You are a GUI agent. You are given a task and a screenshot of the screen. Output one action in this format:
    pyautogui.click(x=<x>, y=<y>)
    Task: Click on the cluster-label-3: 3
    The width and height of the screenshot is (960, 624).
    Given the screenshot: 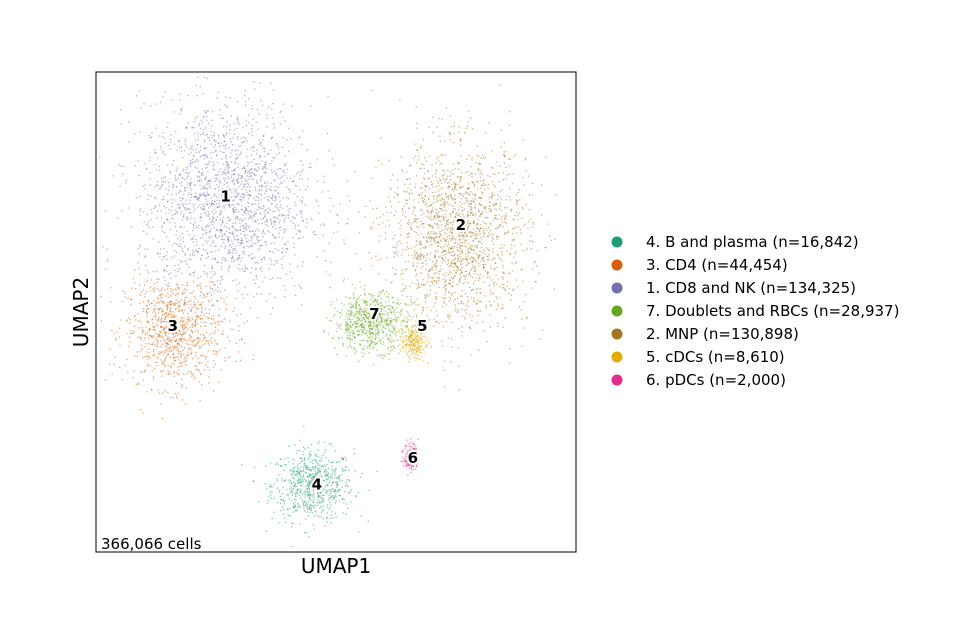 What is the action you would take?
    pyautogui.click(x=173, y=326)
    